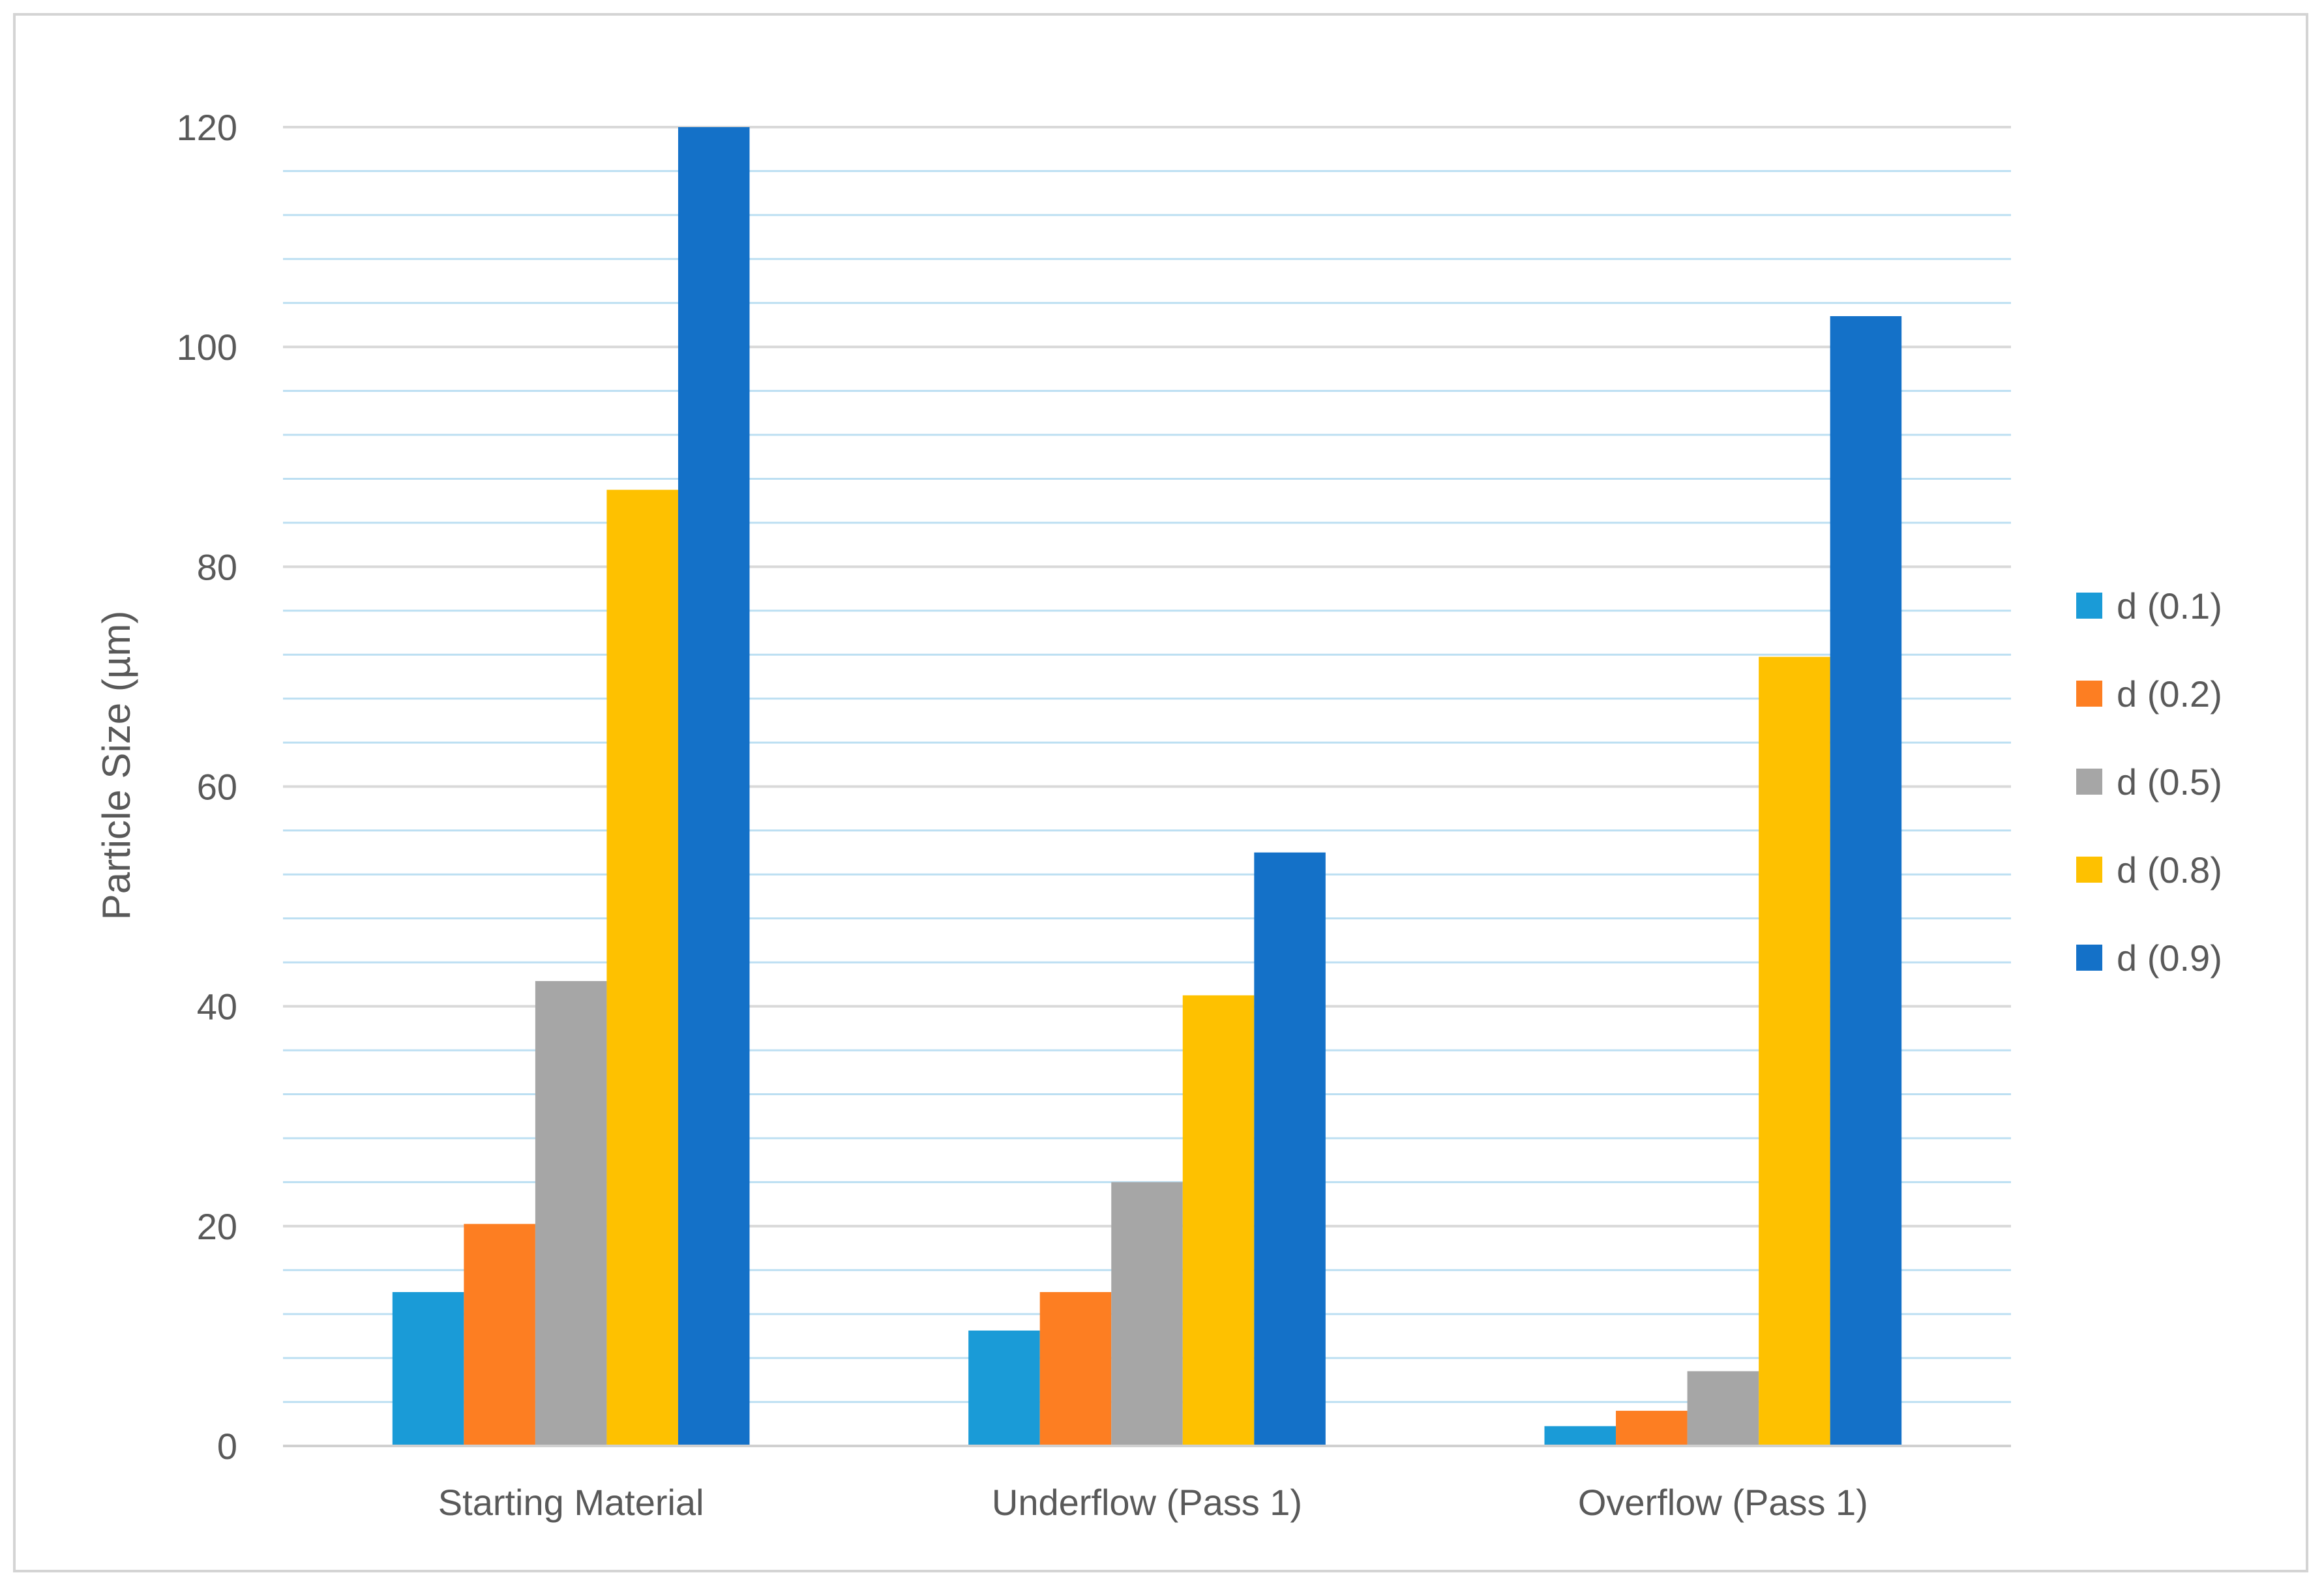 The image size is (2324, 1590). I want to click on y-tick-labels: 0 20 40 60 80 100 120, so click(207, 787).